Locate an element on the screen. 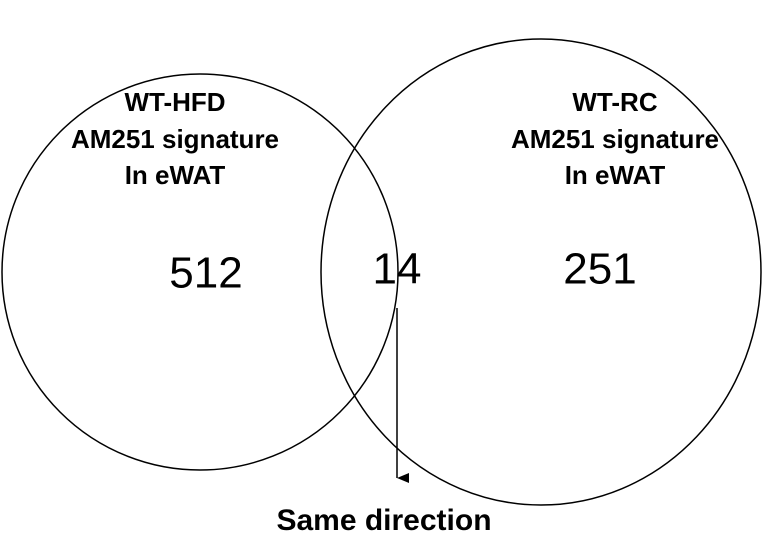 This screenshot has height=544, width=765. intersection-count: 14 is located at coordinates (397, 269).